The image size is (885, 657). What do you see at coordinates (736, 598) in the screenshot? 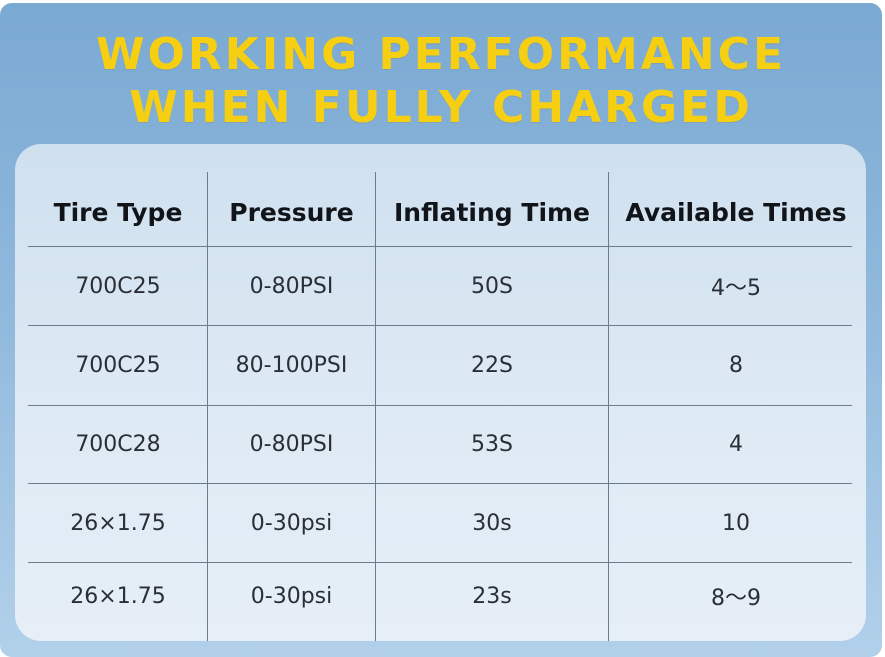
I see `cell-available-times: 8～9` at bounding box center [736, 598].